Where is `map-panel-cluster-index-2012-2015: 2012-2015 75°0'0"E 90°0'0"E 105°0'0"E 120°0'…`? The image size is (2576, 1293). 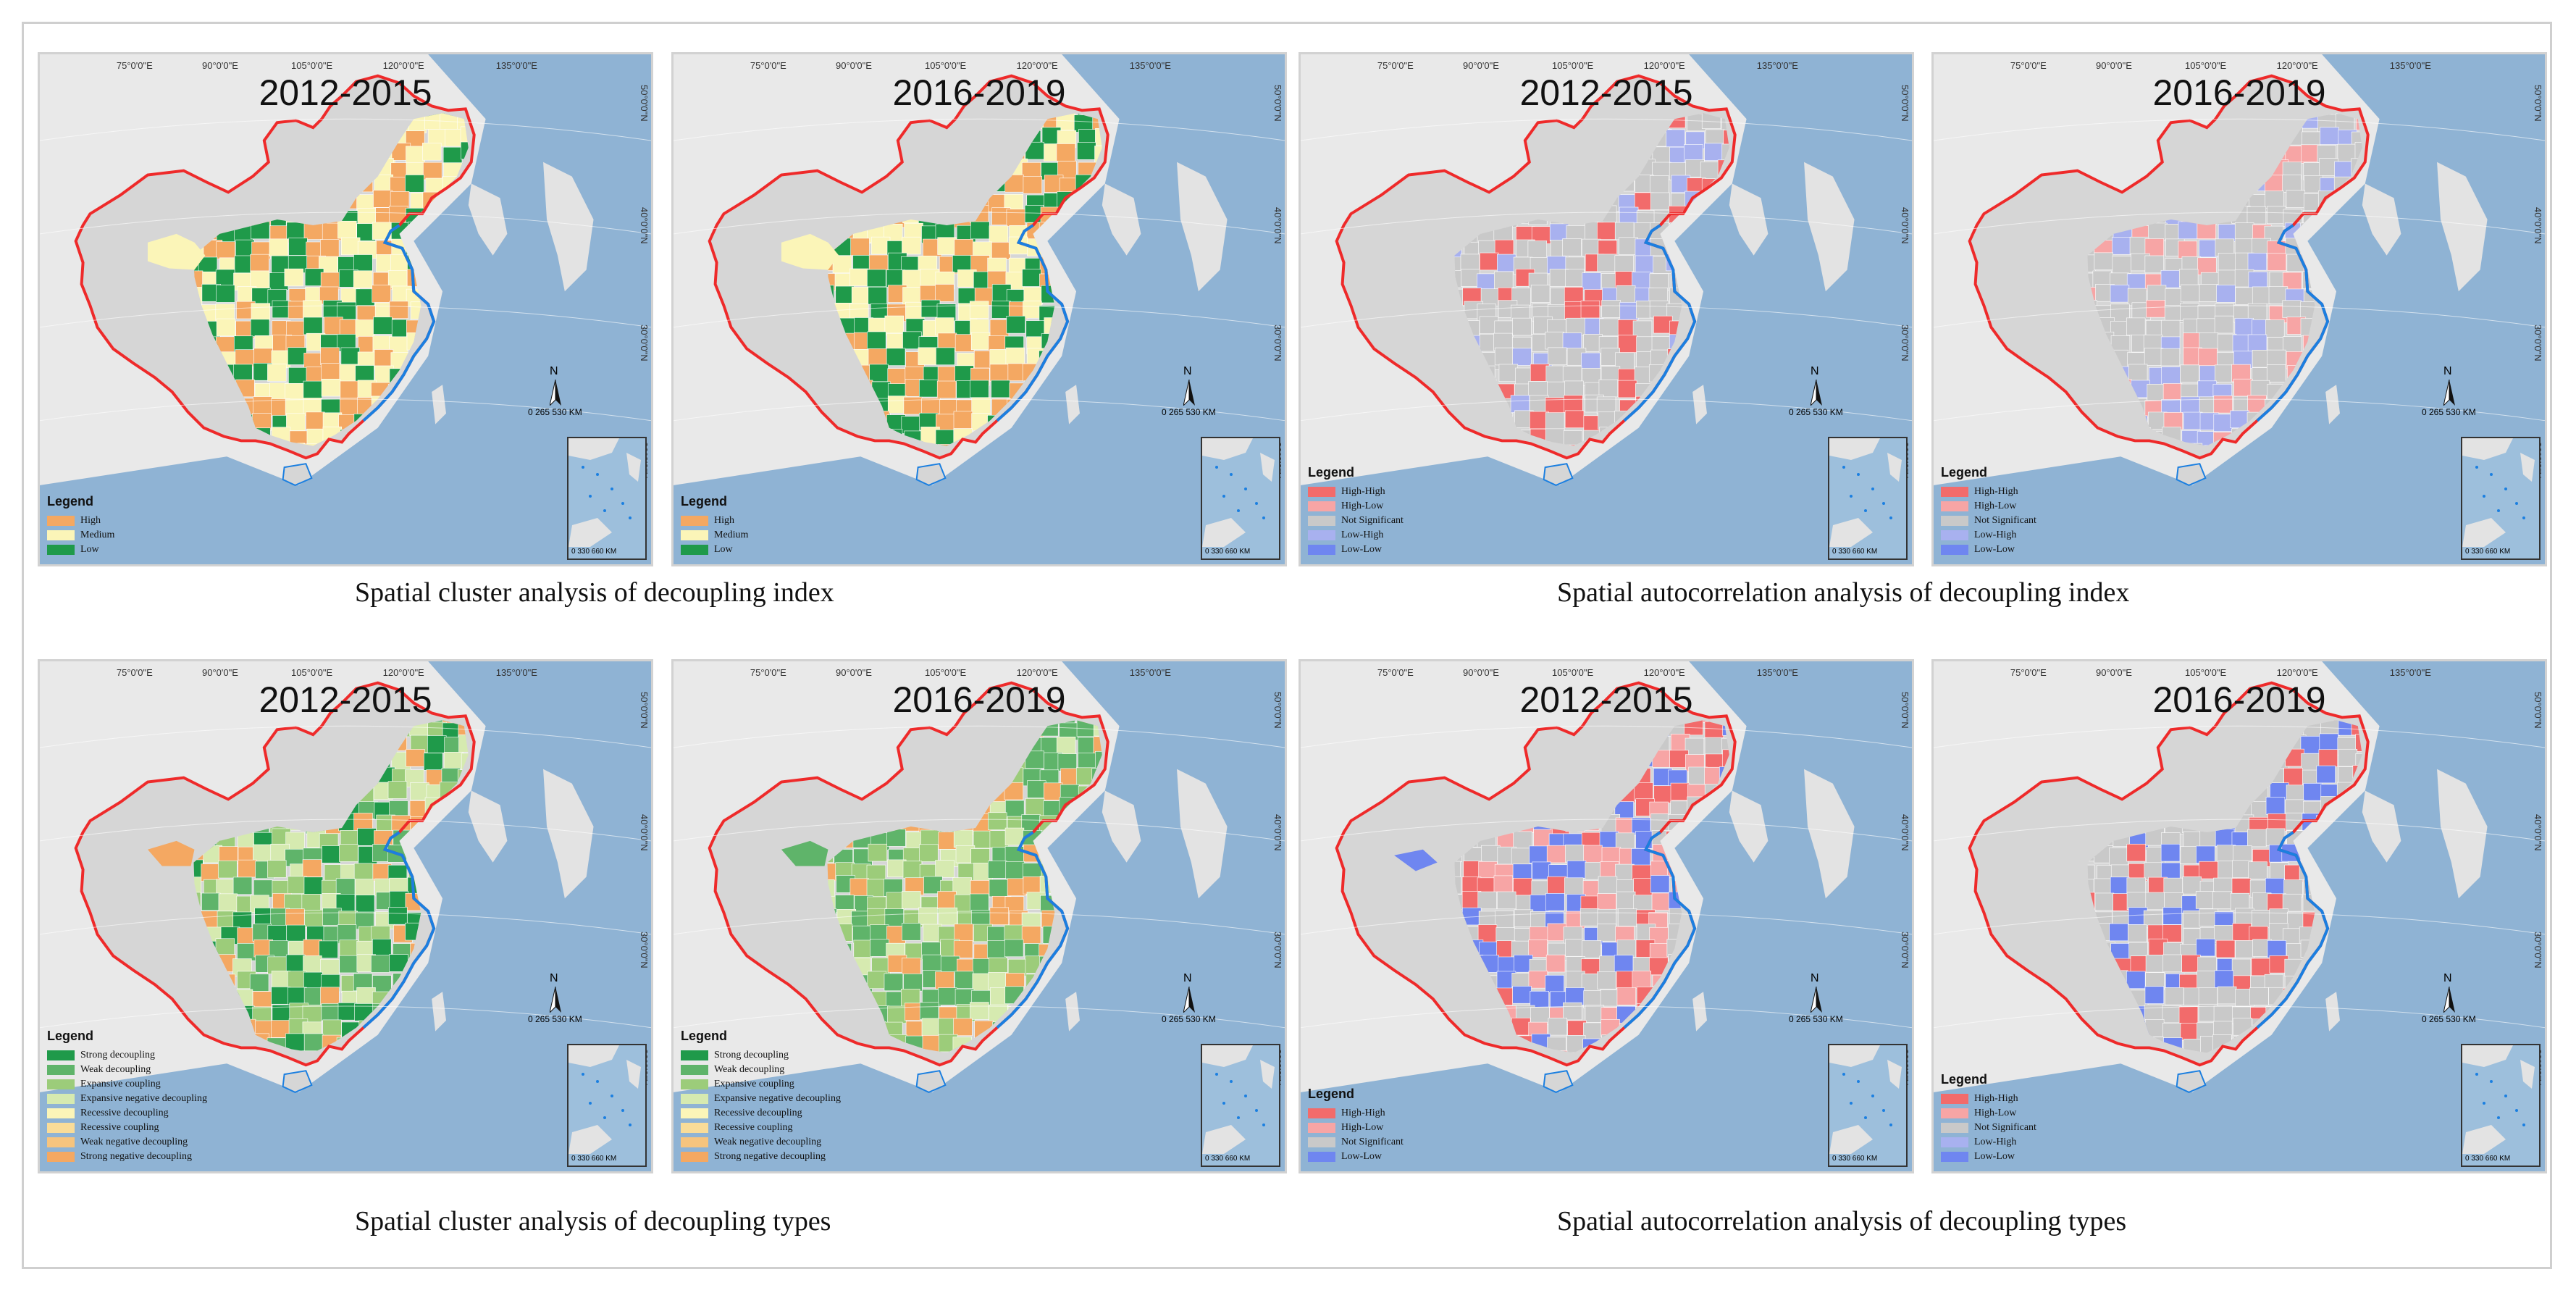 map-panel-cluster-index-2012-2015: 2012-2015 75°0'0"E 90°0'0"E 105°0'0"E 120°0'… is located at coordinates (345, 309).